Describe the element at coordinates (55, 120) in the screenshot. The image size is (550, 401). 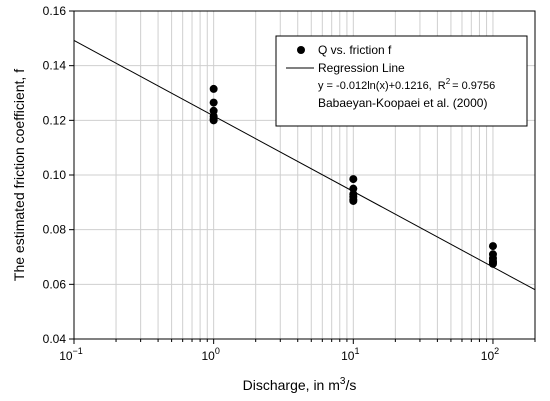
I see `y-tick-label: 0.12` at that location.